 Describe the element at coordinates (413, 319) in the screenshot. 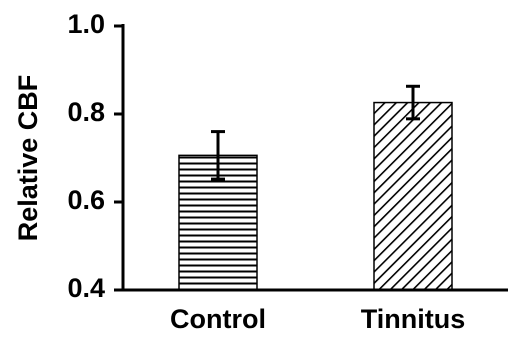

I see `x-tick-label-tinnitus: Tinnitus` at that location.